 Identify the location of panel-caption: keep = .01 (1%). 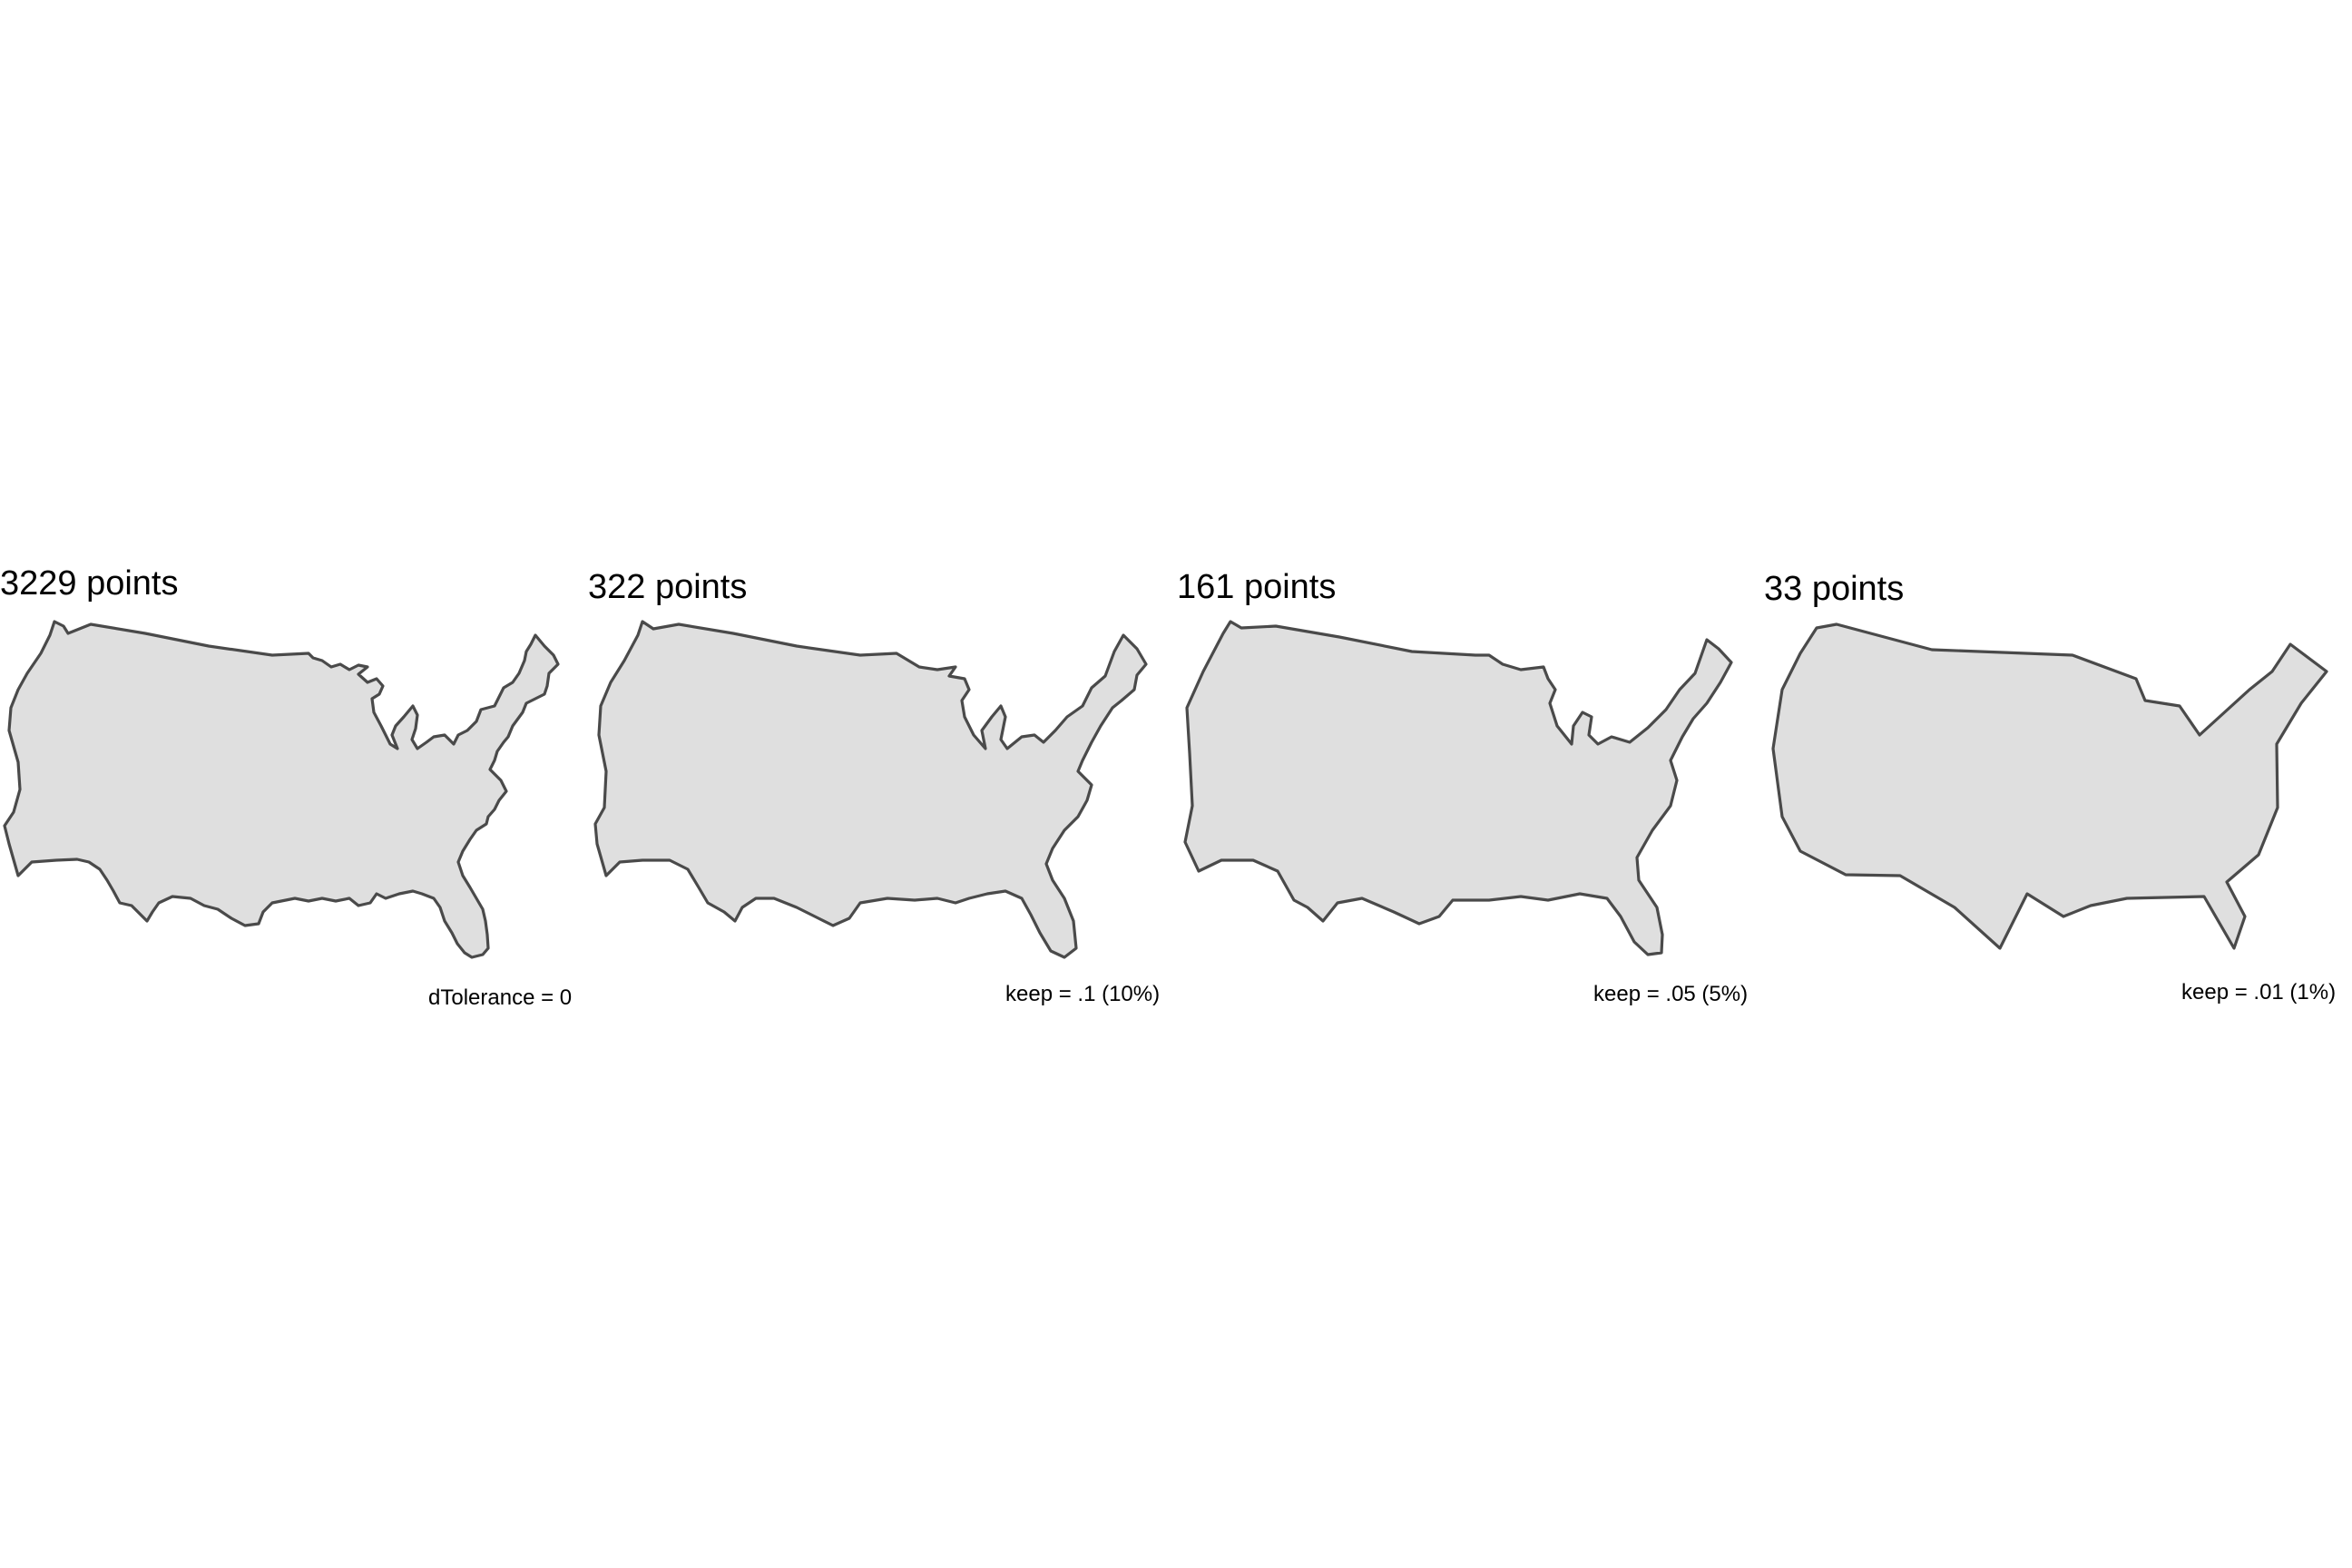
(2259, 992).